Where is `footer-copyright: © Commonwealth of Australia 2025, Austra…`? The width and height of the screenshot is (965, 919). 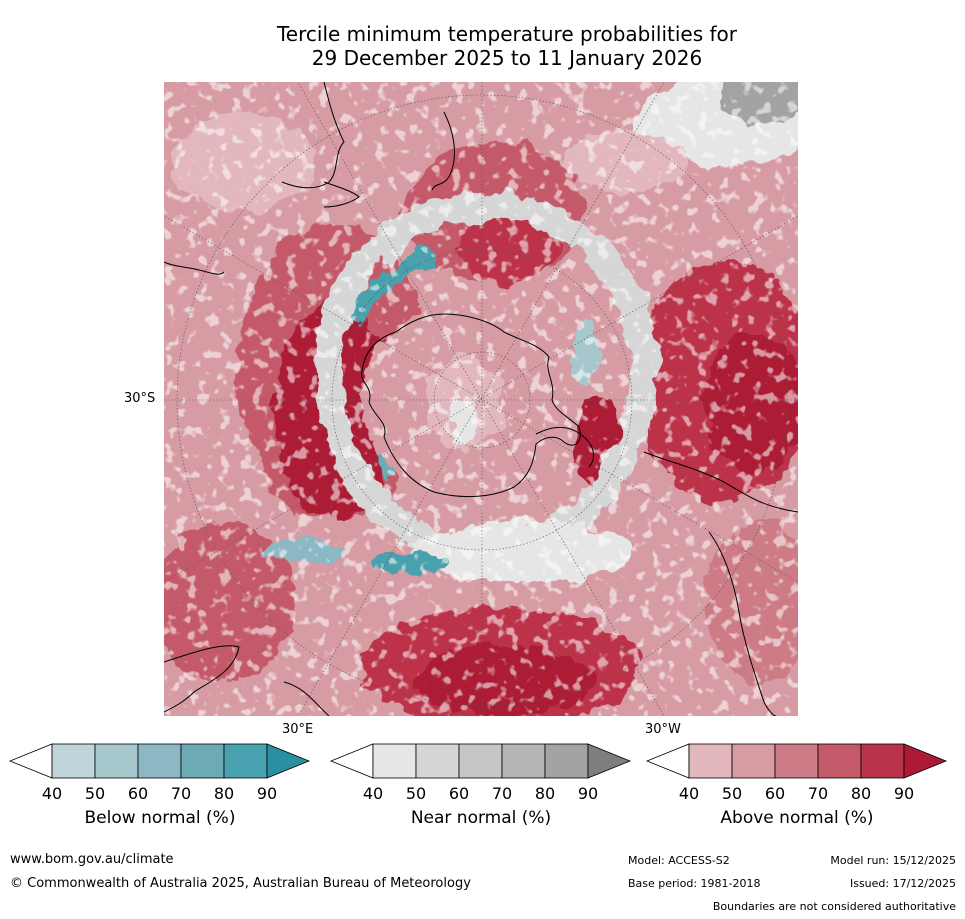
footer-copyright: © Commonwealth of Australia 2025, Austra… is located at coordinates (240, 883).